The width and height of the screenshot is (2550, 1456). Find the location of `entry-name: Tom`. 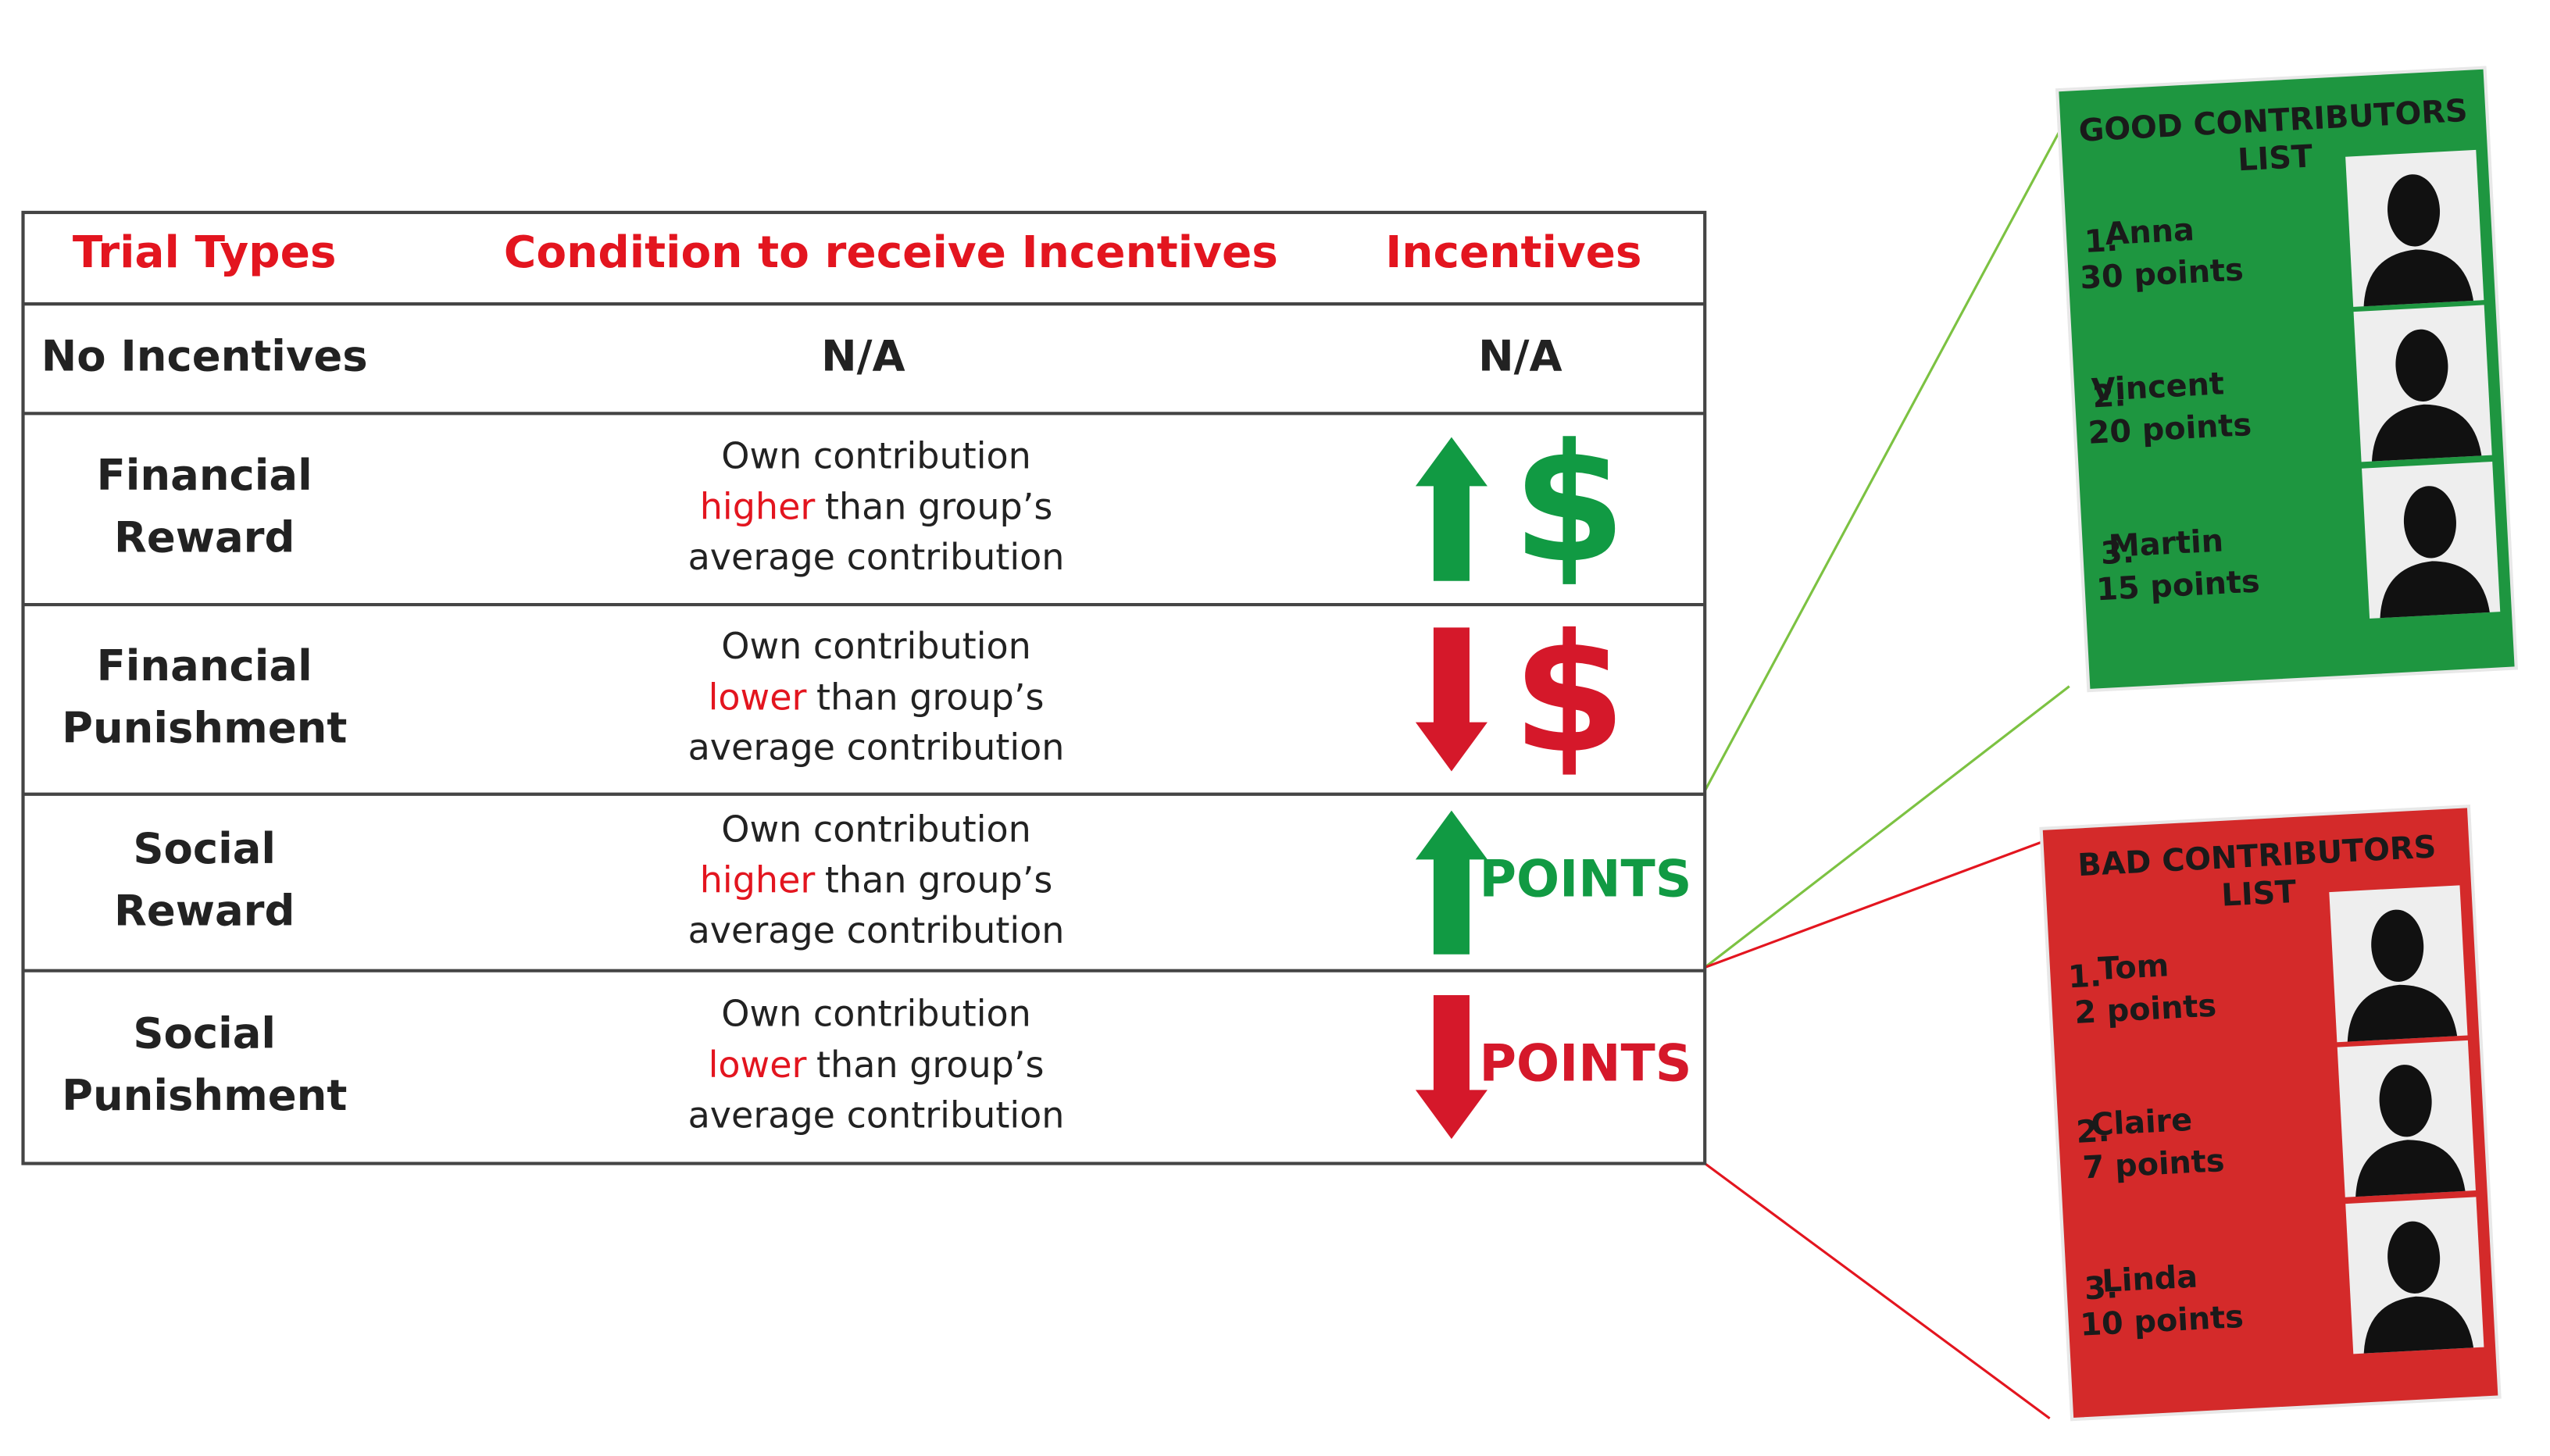

entry-name: Tom is located at coordinates (2133, 967).